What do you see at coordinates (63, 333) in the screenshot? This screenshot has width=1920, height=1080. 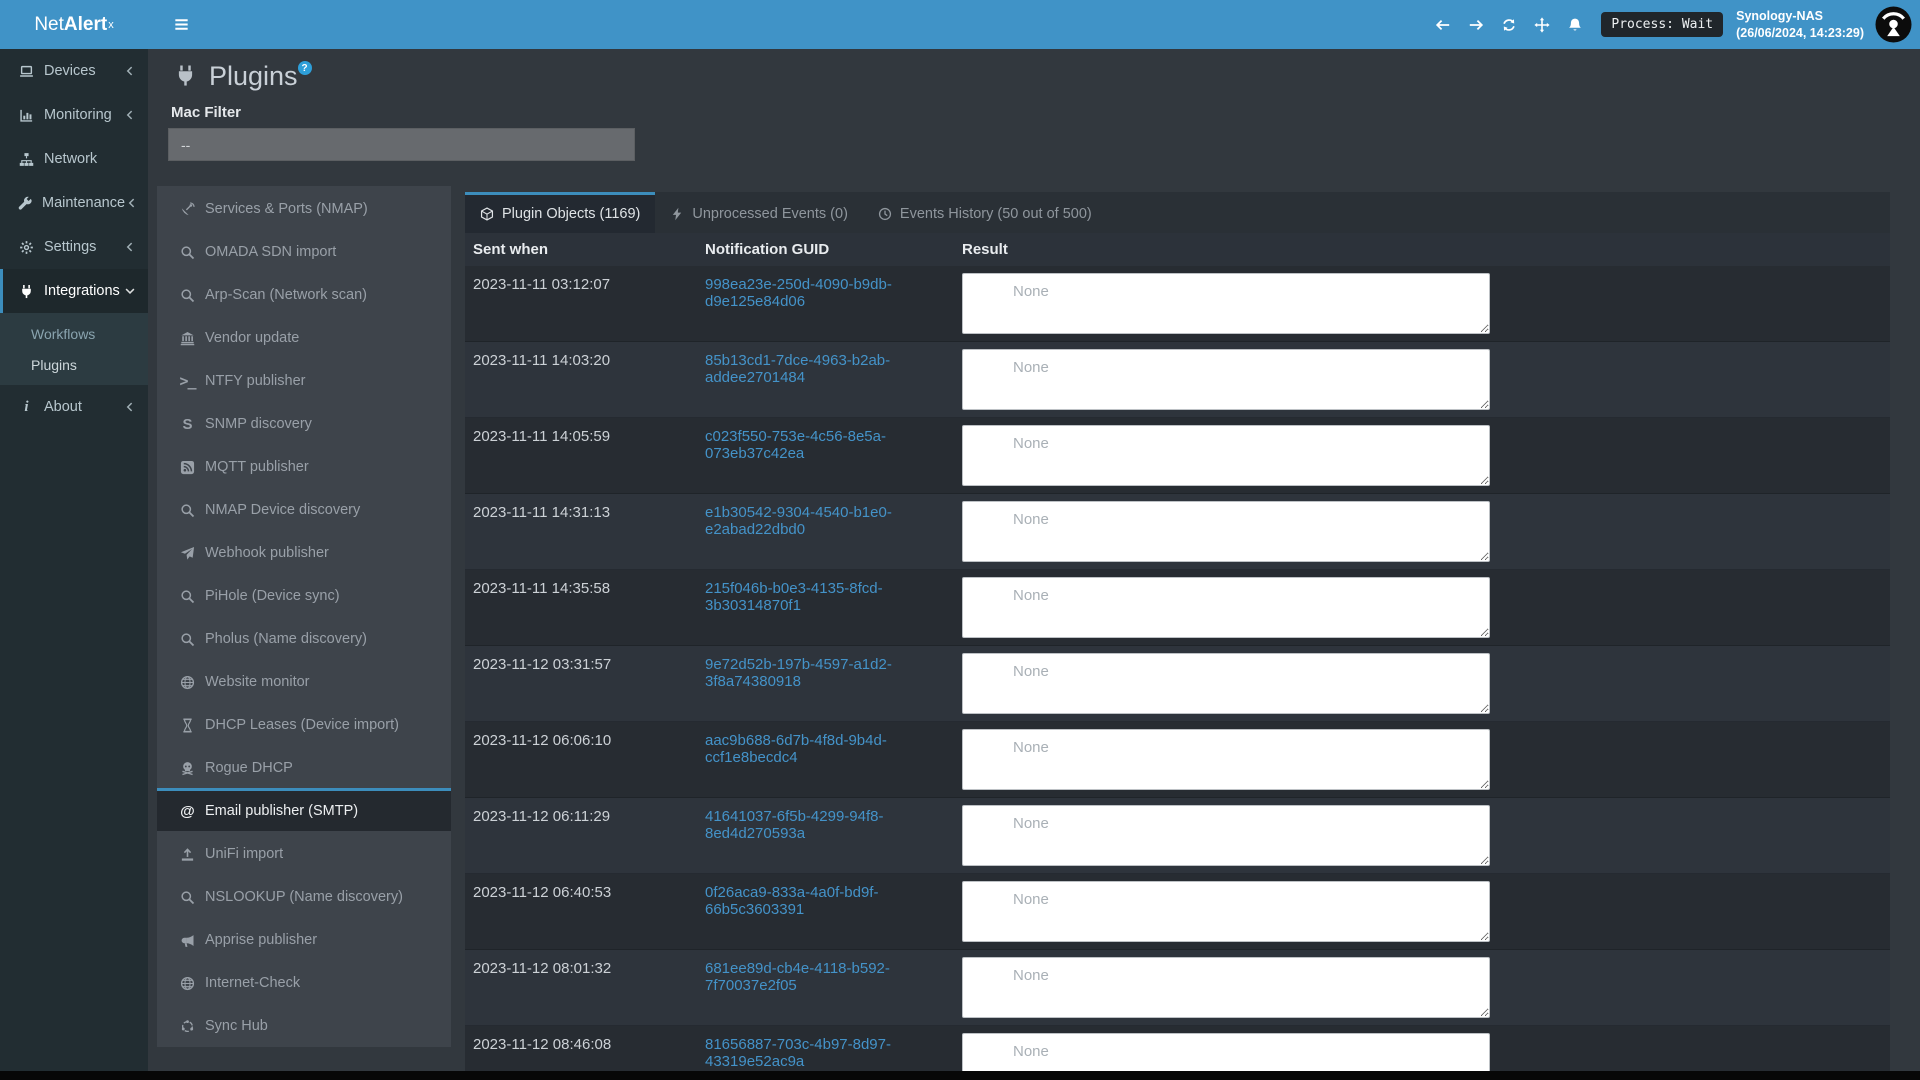 I see `sidebar-subitem-workflows: Workflows` at bounding box center [63, 333].